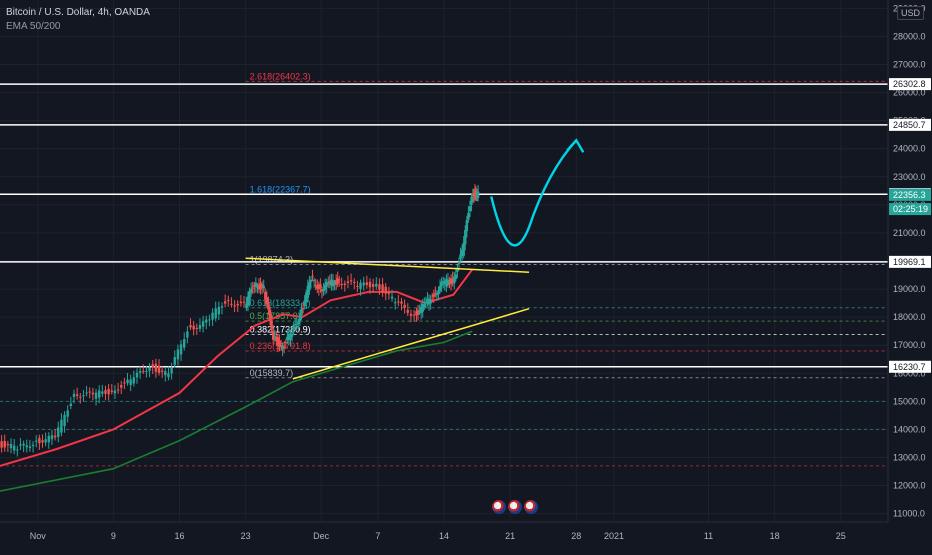  I want to click on event-badge-1: 9, so click(499, 507).